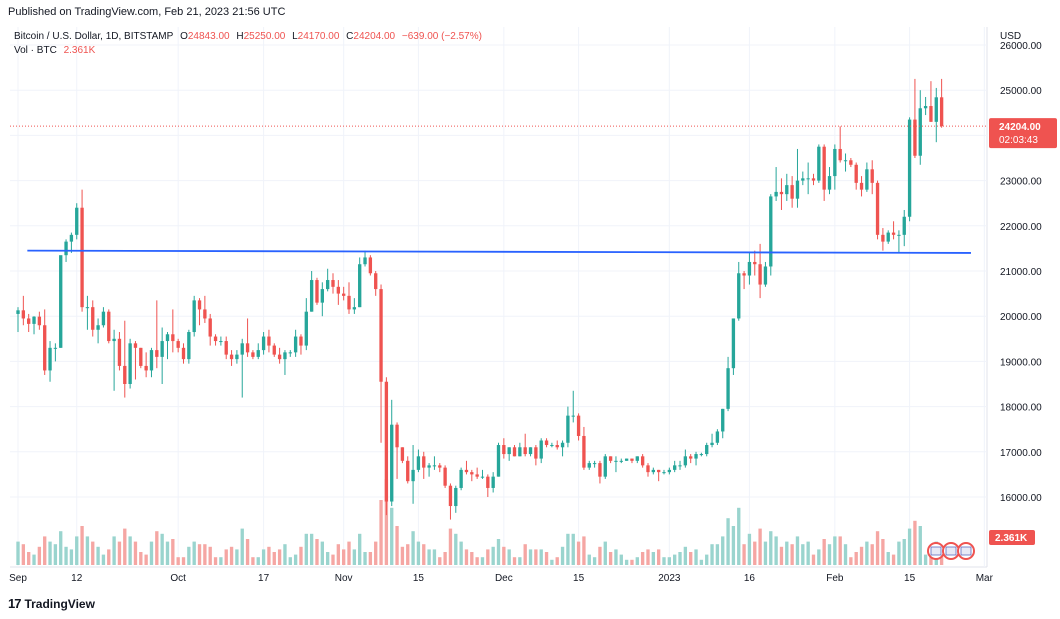 The width and height of the screenshot is (1060, 619). Describe the element at coordinates (350, 36) in the screenshot. I see `close-label: C` at that location.